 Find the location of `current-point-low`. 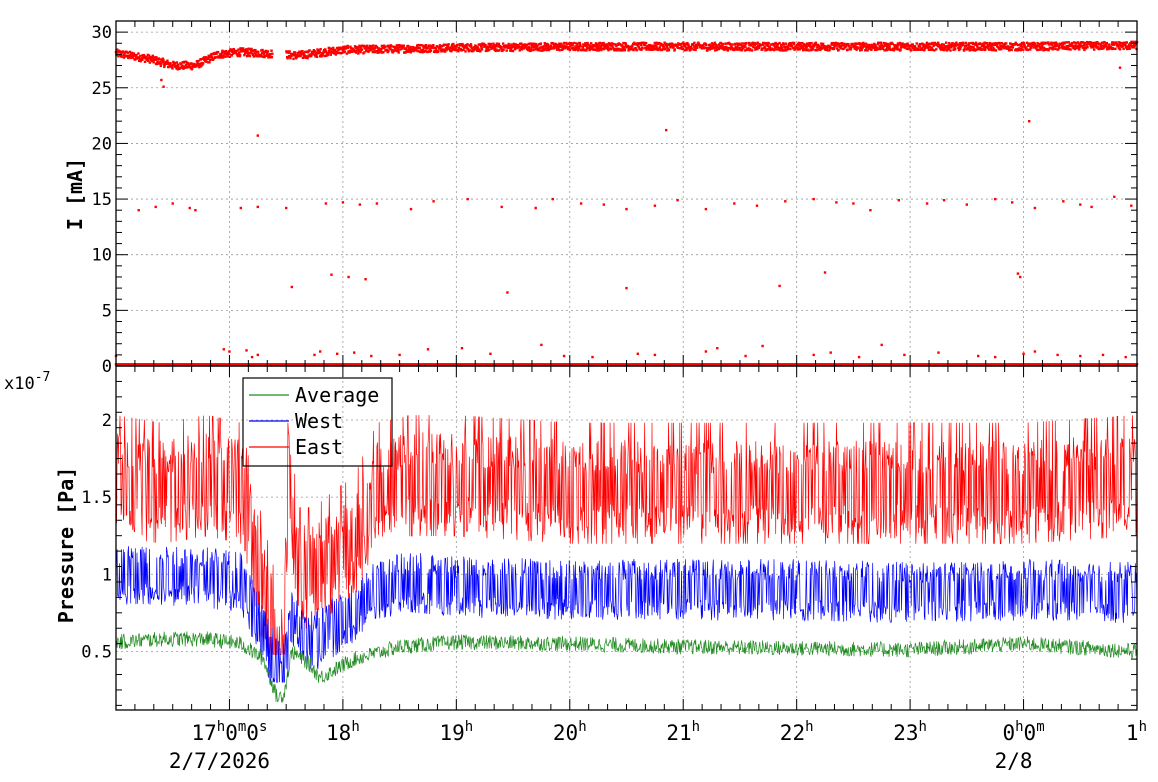

current-point-low is located at coordinates (1080, 356).